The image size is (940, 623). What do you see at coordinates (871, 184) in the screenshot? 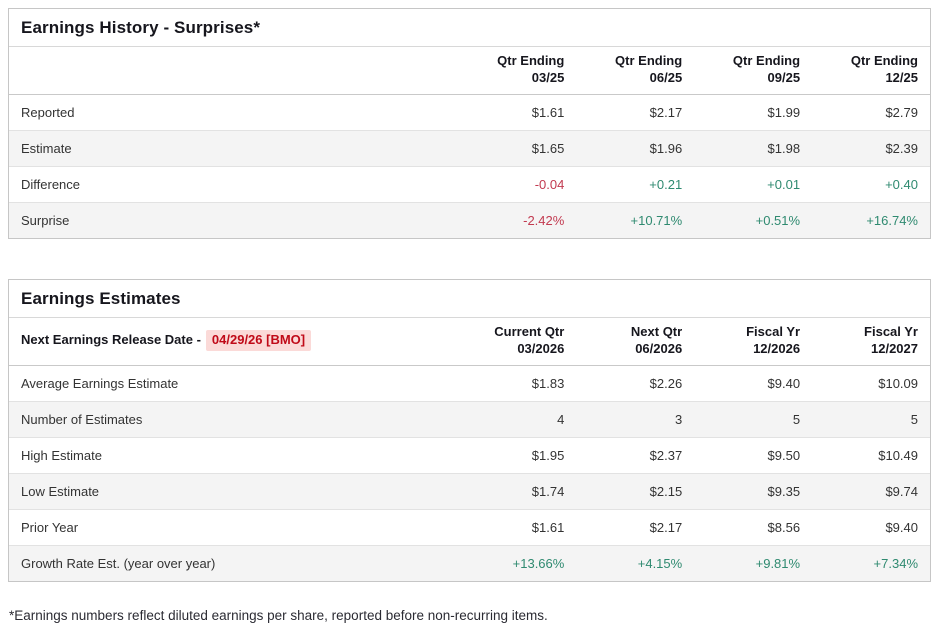
I see `cell-value-positive: +0.40` at bounding box center [871, 184].